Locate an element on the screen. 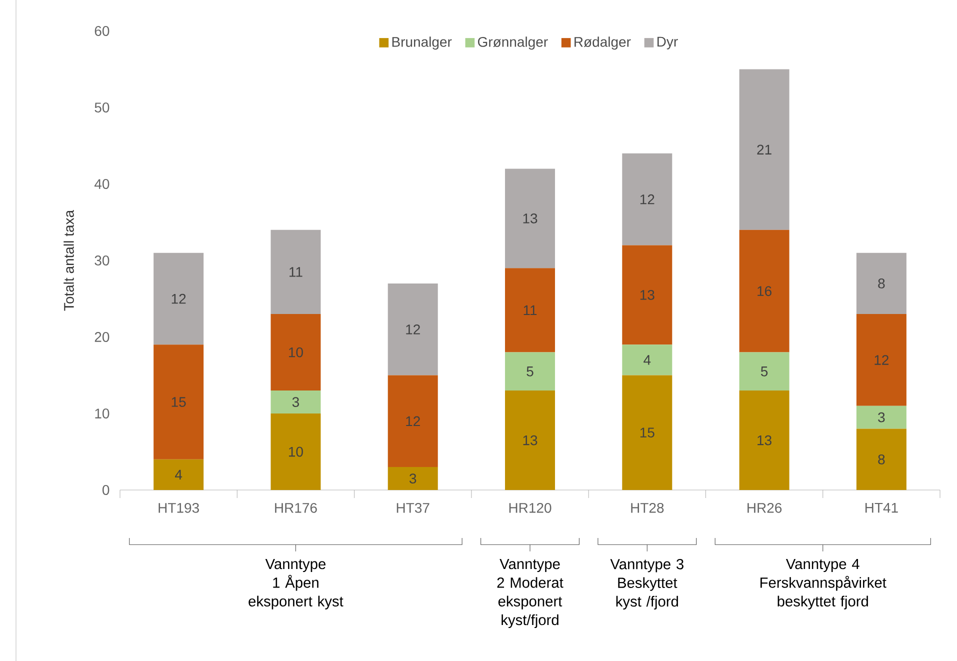 The height and width of the screenshot is (661, 957). text: Vanntype 4 Ferskvannspåvirket beskyttet fjord is located at coordinates (823, 584).